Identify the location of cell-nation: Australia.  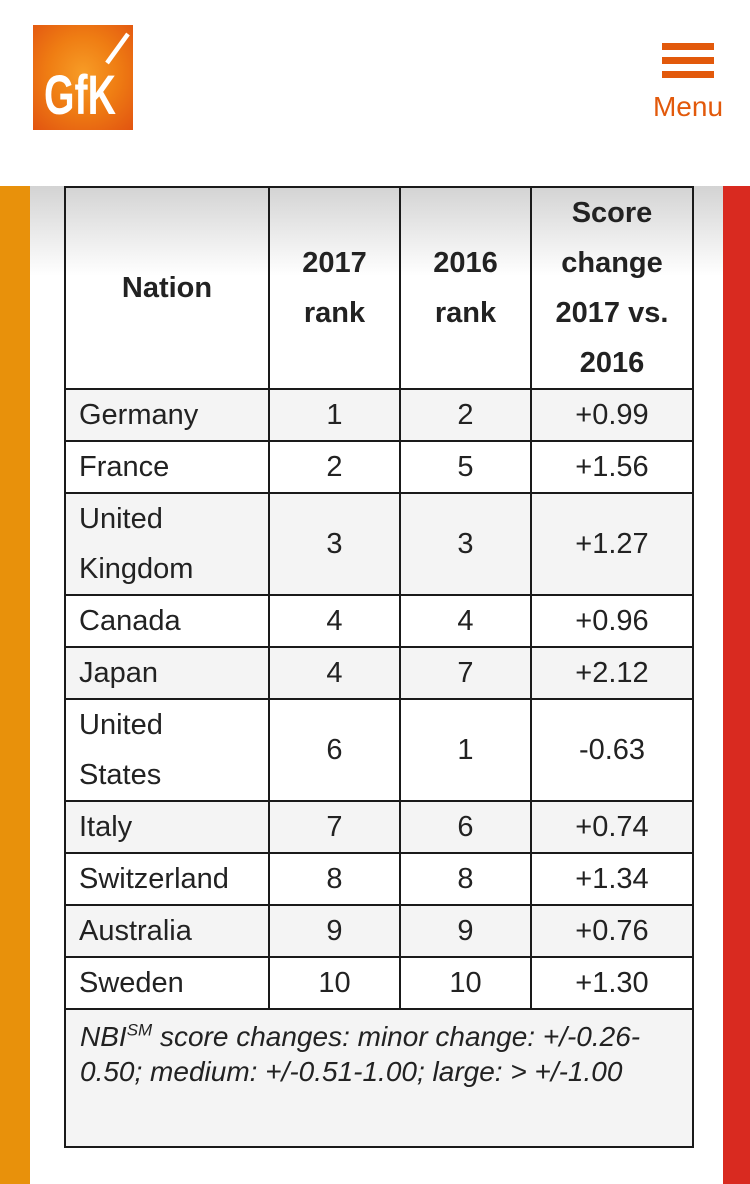
(167, 931).